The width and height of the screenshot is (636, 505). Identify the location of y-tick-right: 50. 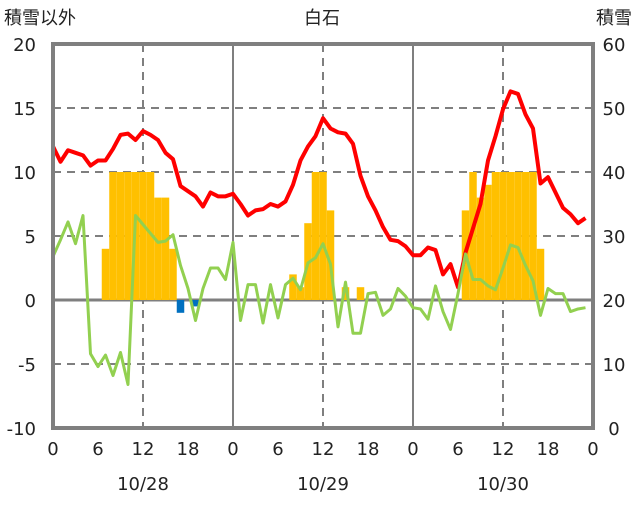
(614, 109).